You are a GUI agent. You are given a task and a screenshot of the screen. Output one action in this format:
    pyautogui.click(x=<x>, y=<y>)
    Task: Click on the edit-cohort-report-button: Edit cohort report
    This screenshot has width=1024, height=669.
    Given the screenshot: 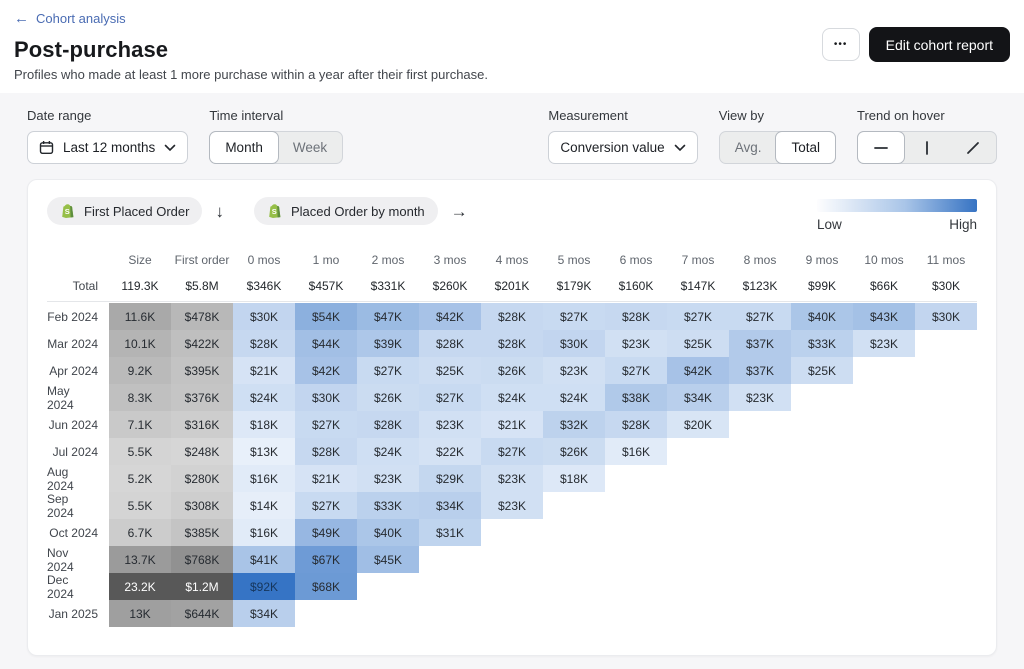 What is the action you would take?
    pyautogui.click(x=939, y=44)
    